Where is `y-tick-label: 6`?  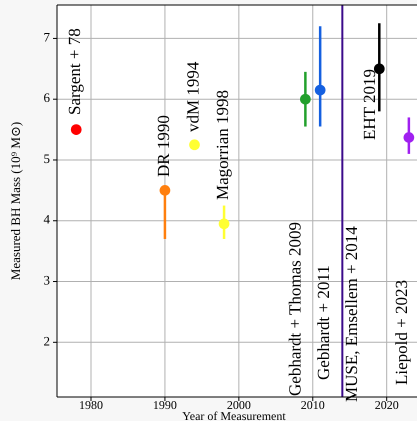
y-tick-label: 6 is located at coordinates (47, 98).